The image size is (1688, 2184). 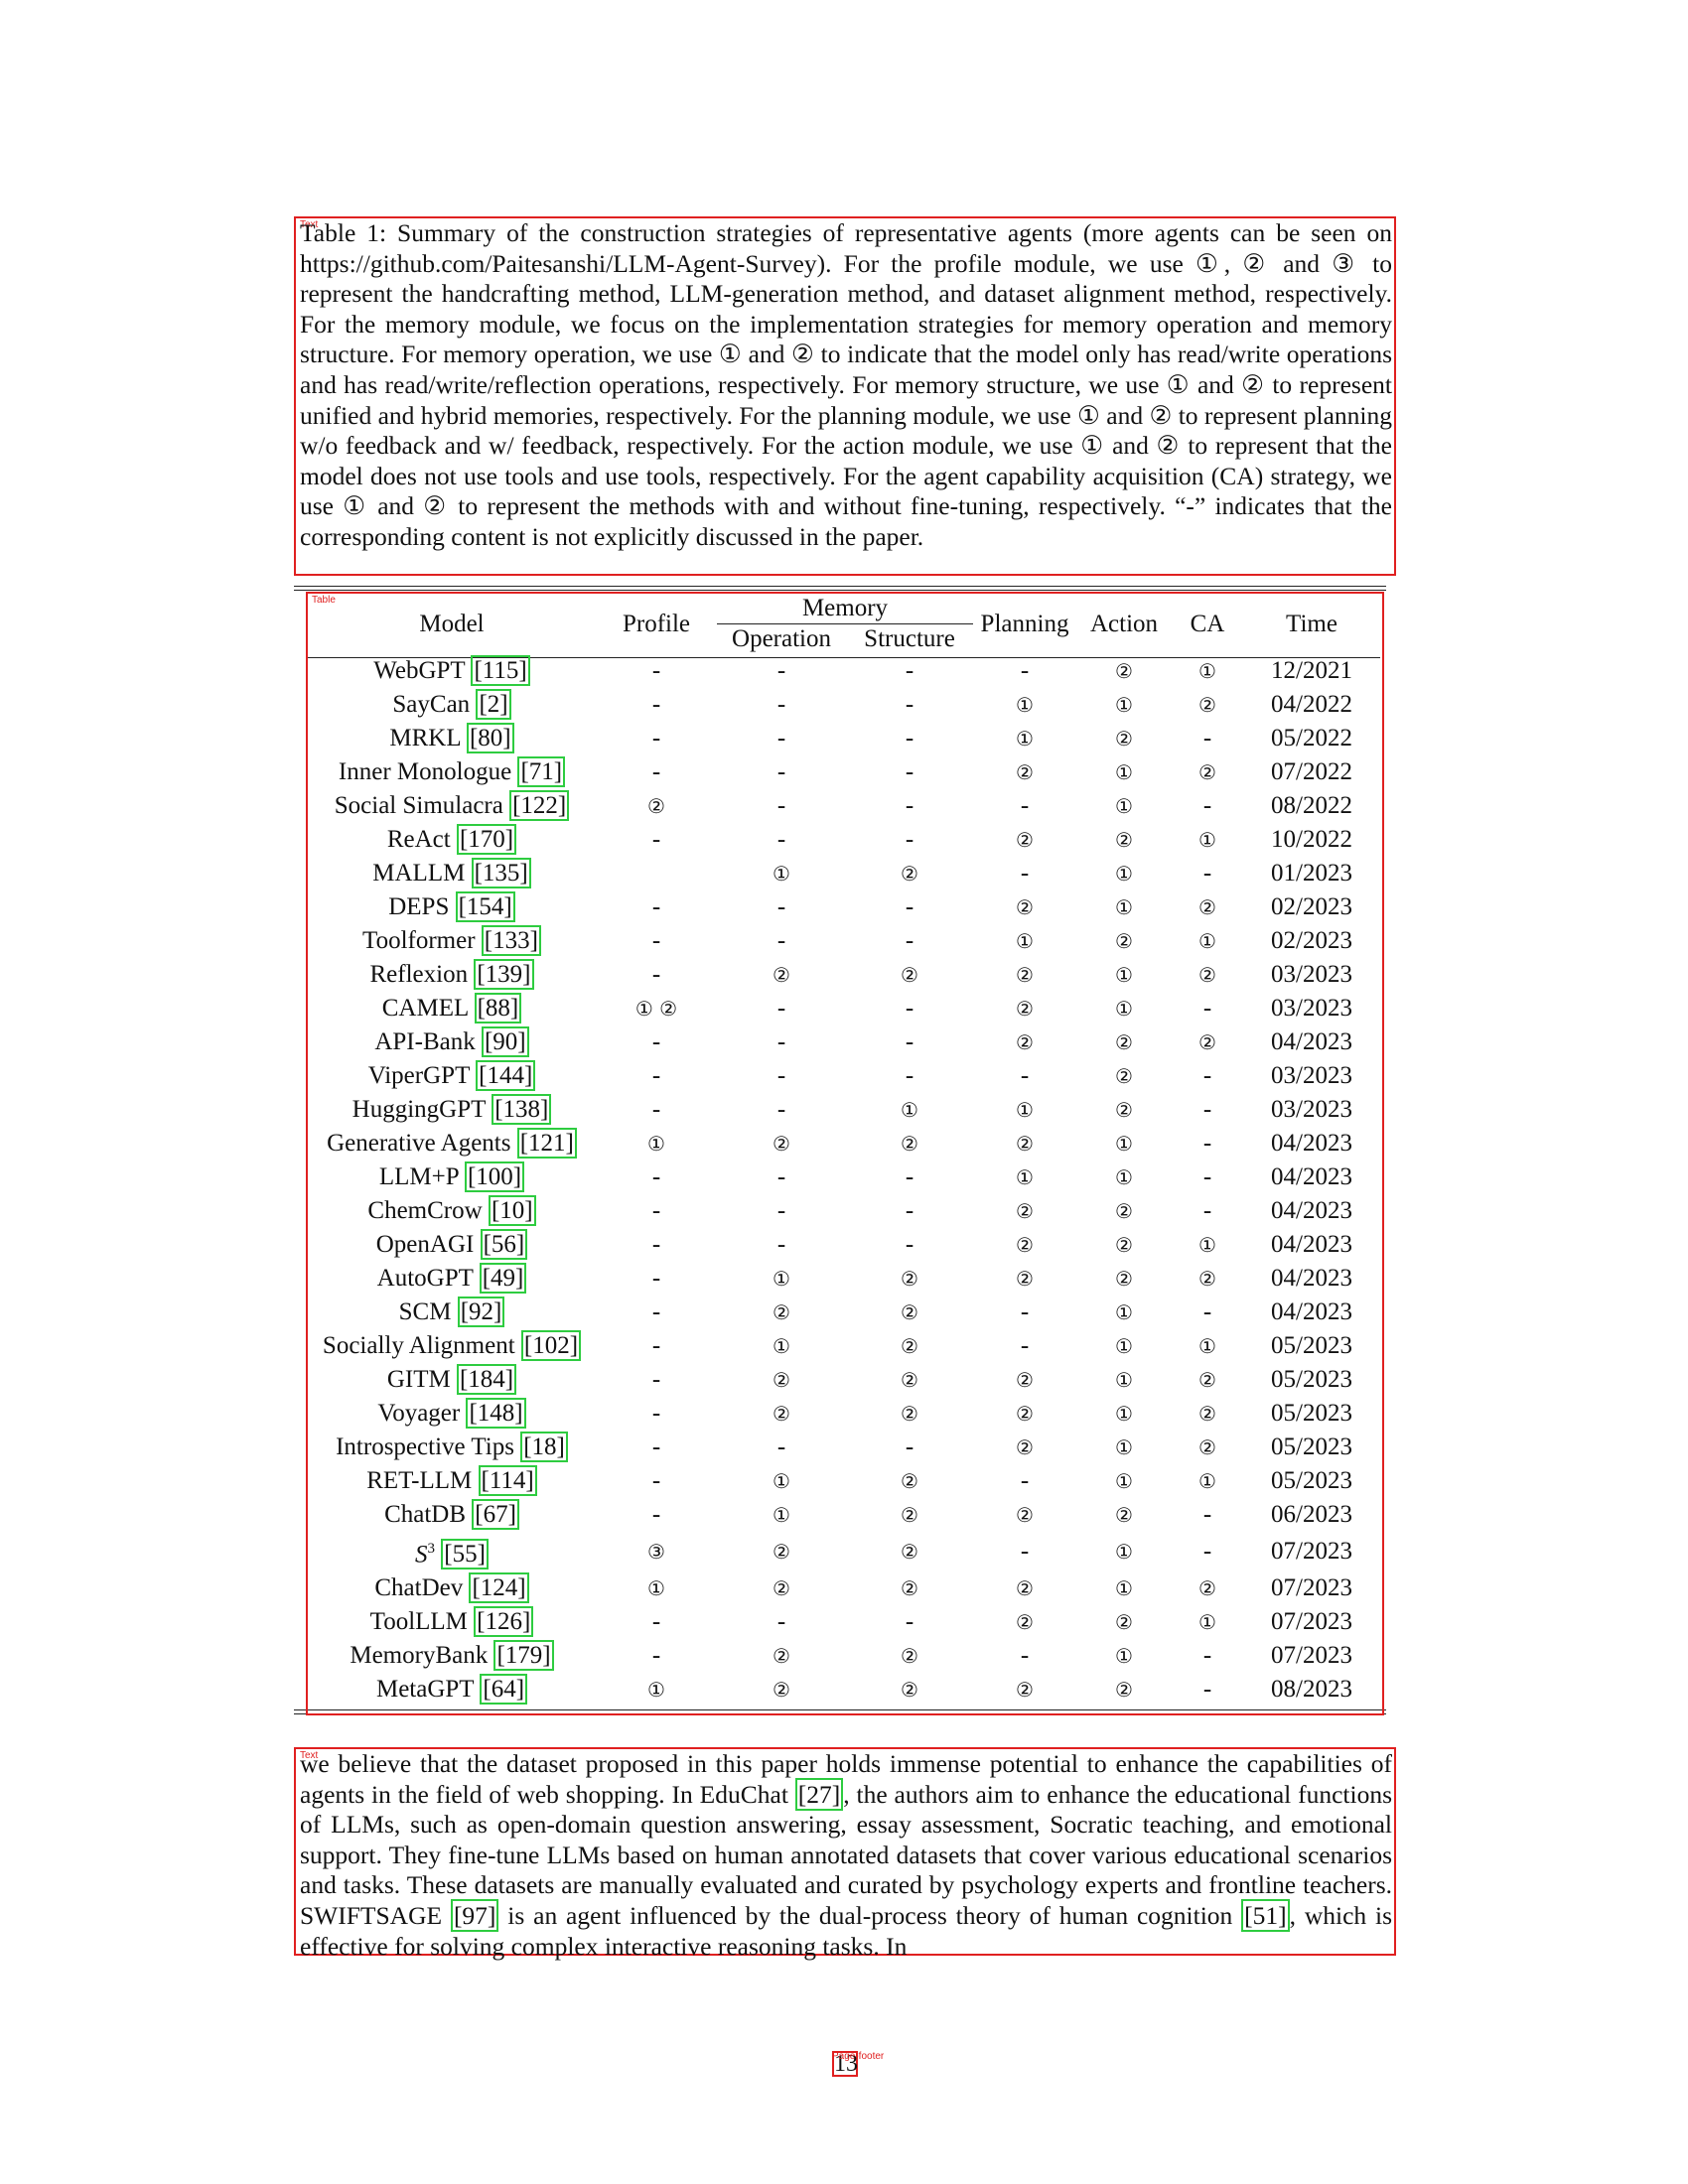 I want to click on citation-link: [135], so click(x=501, y=873).